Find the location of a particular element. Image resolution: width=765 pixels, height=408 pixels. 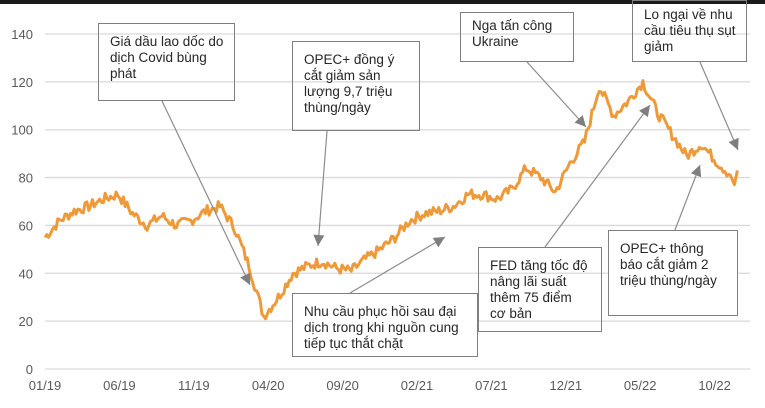

y-tick-label: 80 is located at coordinates (26, 178).